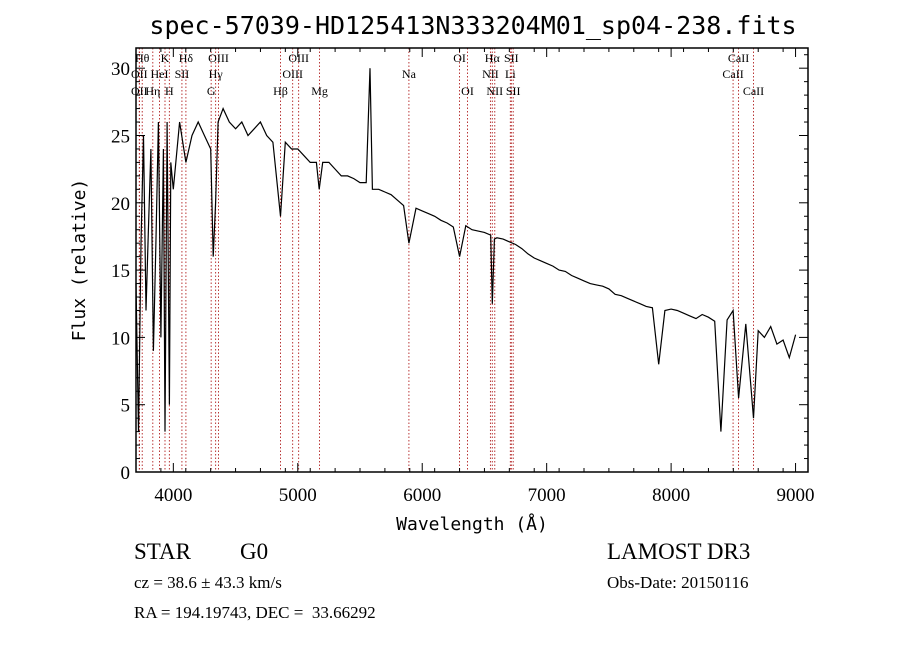 This screenshot has height=649, width=900. I want to click on survey-name: LAMOST DR3, so click(679, 551).